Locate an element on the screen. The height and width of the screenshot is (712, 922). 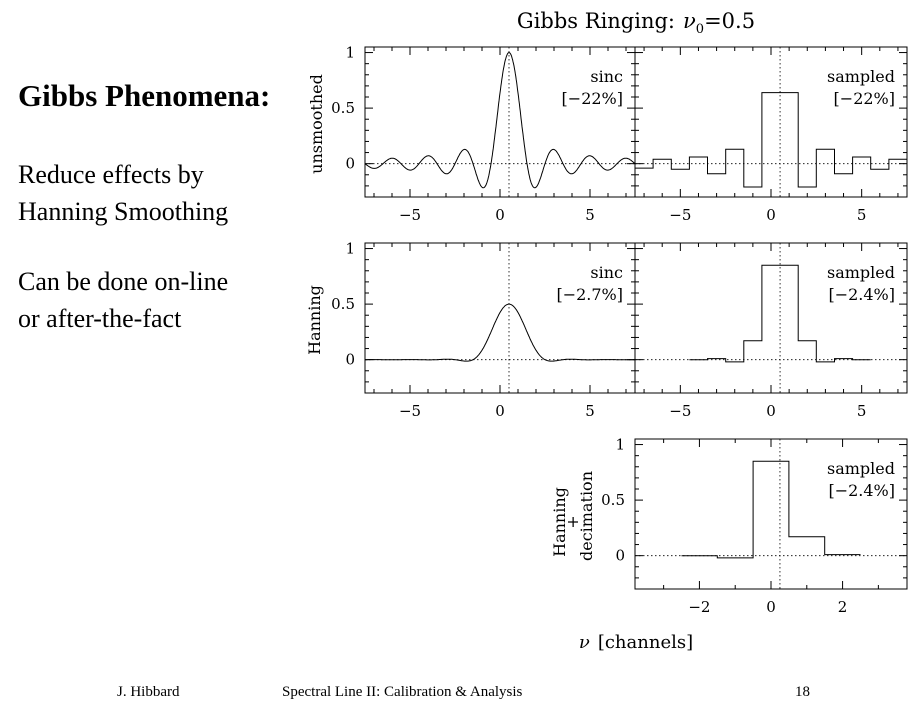
panel-2-sampled: −5 0 5 sampled [−22%] is located at coordinates (771, 135).